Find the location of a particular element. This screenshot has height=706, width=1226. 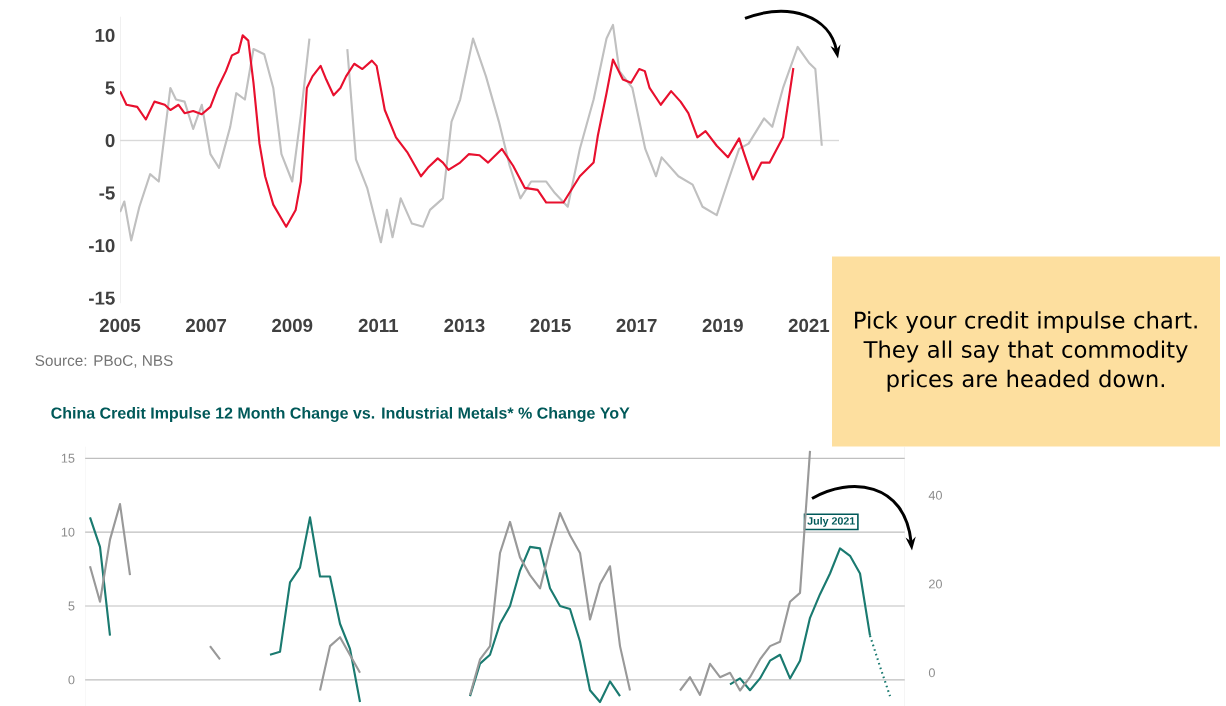

x-tick-label: 2013 is located at coordinates (464, 325).